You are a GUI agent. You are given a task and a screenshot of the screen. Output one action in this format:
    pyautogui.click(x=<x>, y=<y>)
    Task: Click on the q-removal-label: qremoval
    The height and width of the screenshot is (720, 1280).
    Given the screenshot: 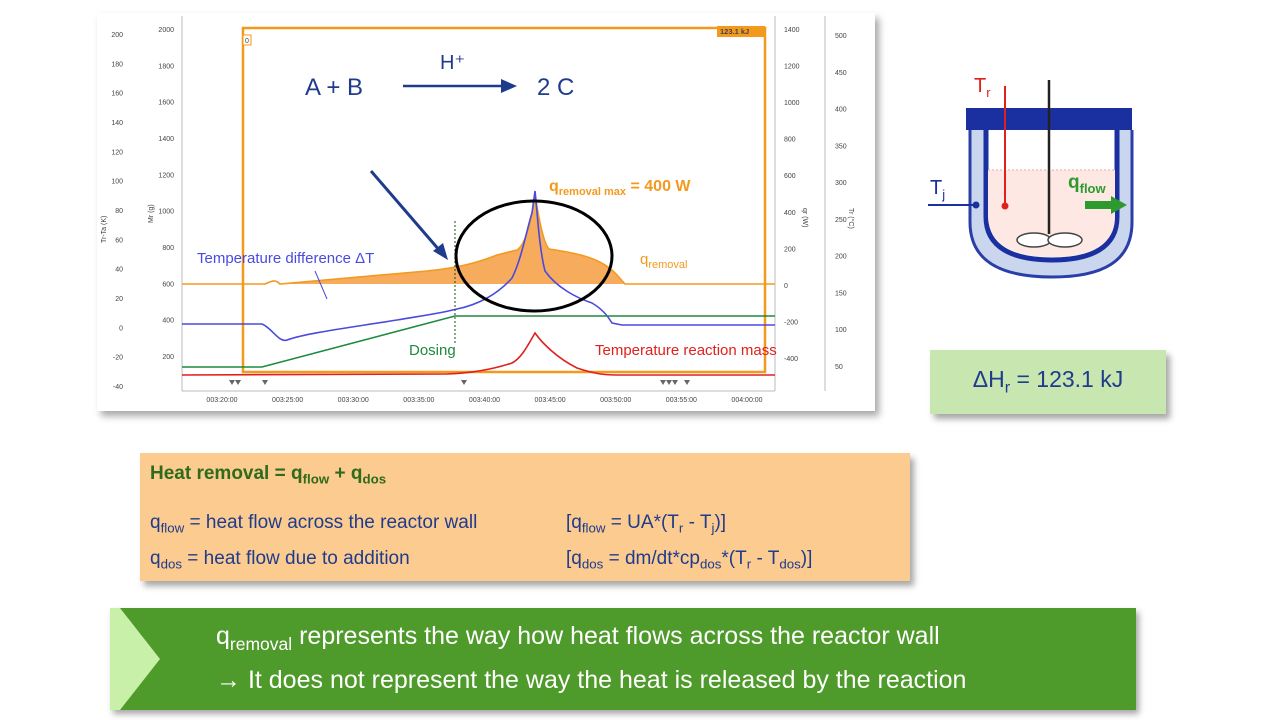 What is the action you would take?
    pyautogui.click(x=663, y=261)
    